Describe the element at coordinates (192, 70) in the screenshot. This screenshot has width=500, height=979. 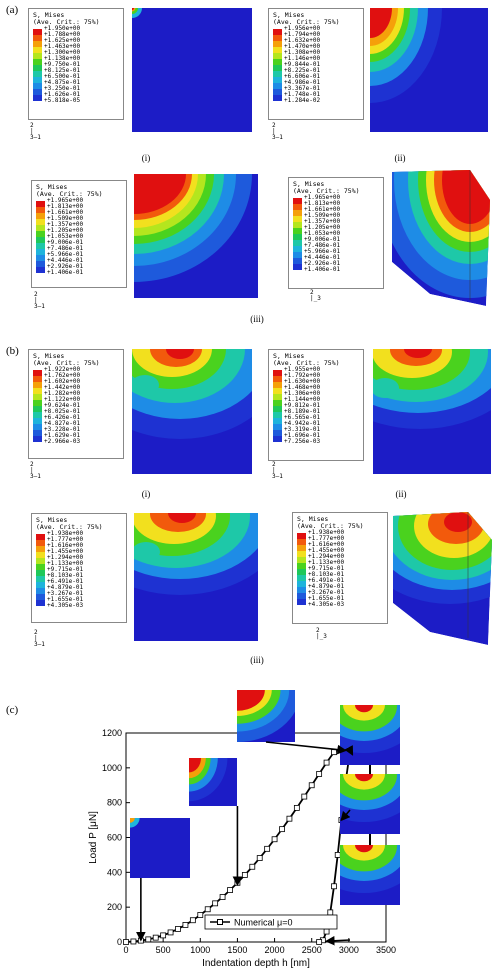
I see `contour-a-i` at that location.